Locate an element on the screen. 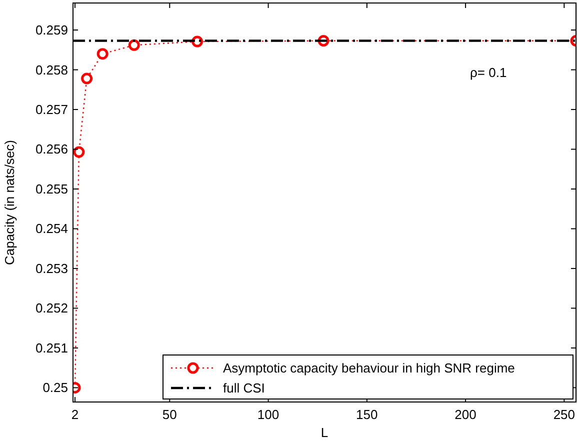 Image resolution: width=577 pixels, height=445 pixels. y-tick-label: 0.257 is located at coordinates (51, 110).